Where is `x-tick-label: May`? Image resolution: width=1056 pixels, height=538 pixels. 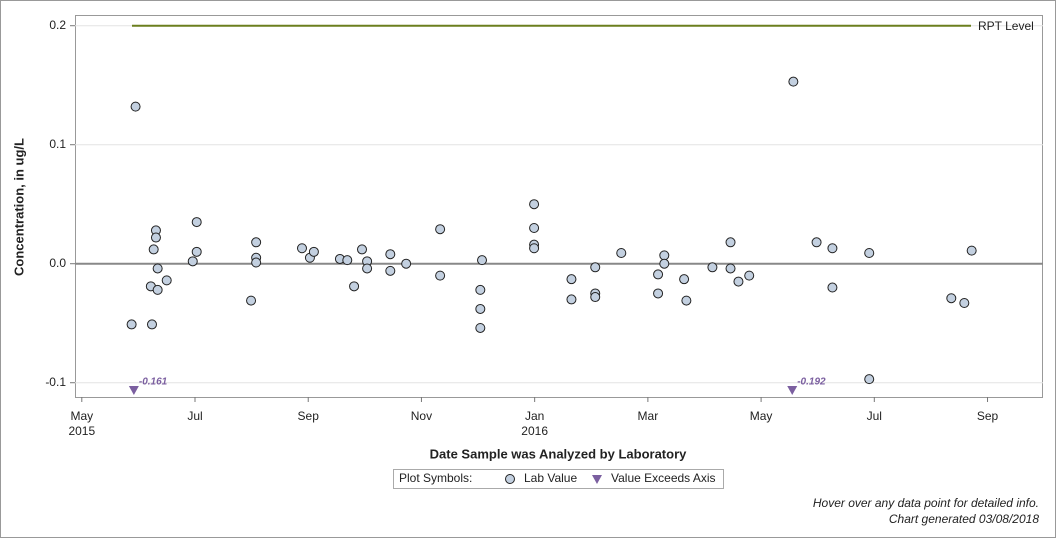
x-tick-label: May is located at coordinates (761, 416).